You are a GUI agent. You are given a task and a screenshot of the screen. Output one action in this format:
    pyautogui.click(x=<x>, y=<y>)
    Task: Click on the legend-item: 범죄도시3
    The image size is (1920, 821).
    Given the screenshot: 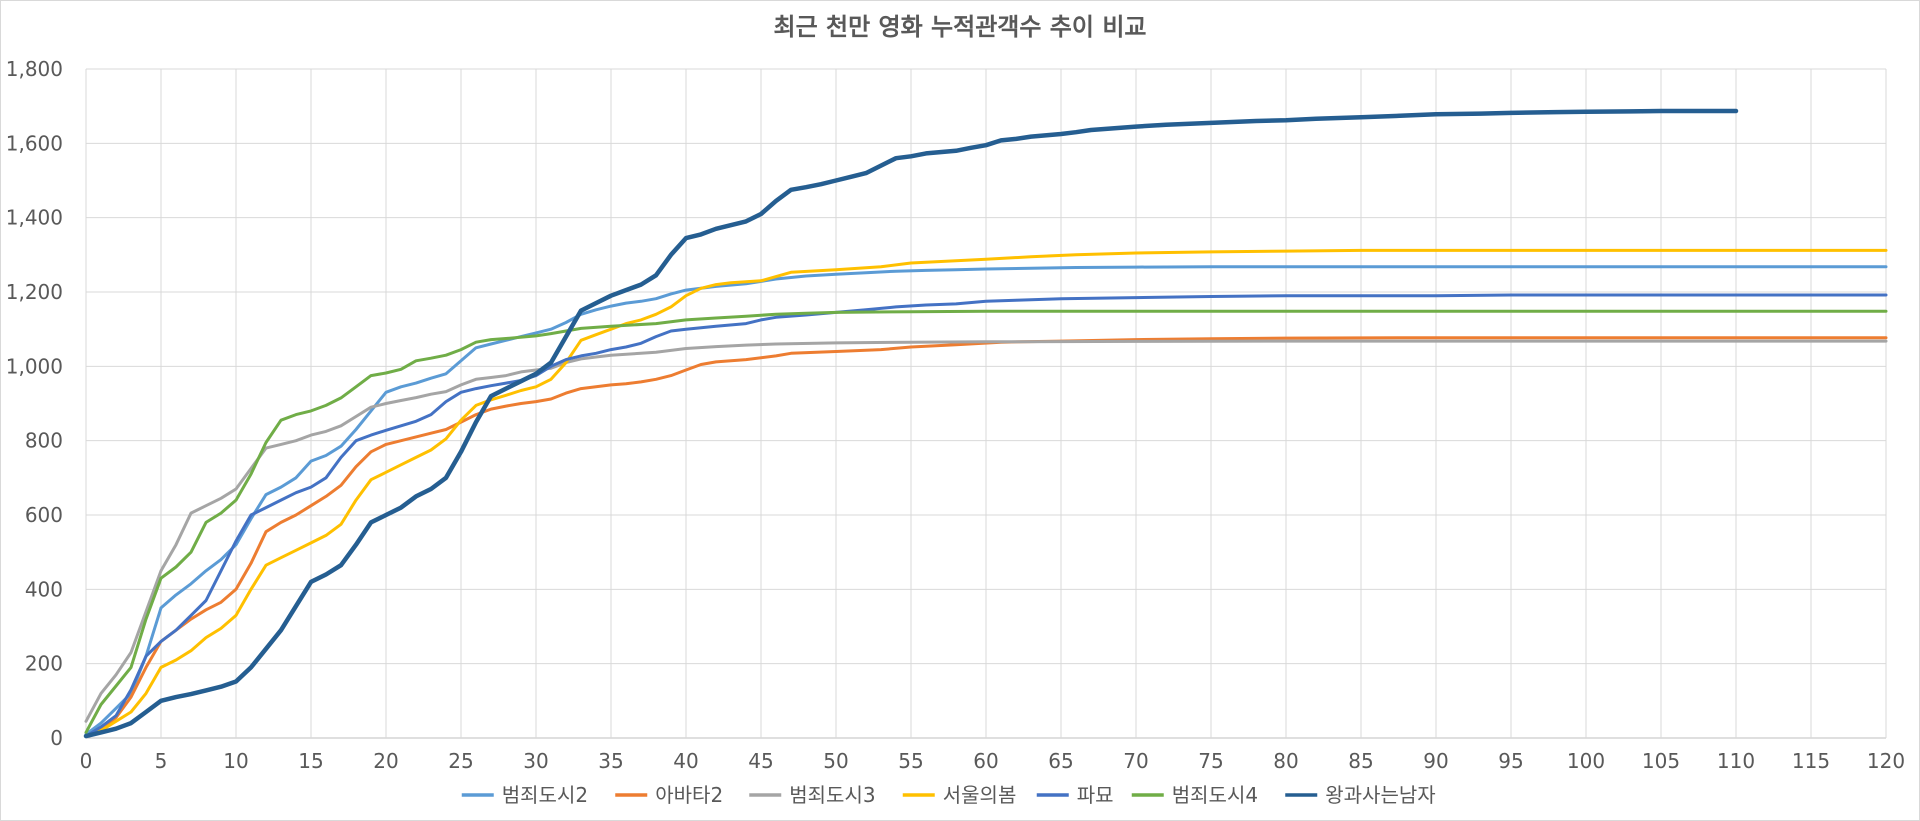 What is the action you would take?
    pyautogui.click(x=812, y=795)
    